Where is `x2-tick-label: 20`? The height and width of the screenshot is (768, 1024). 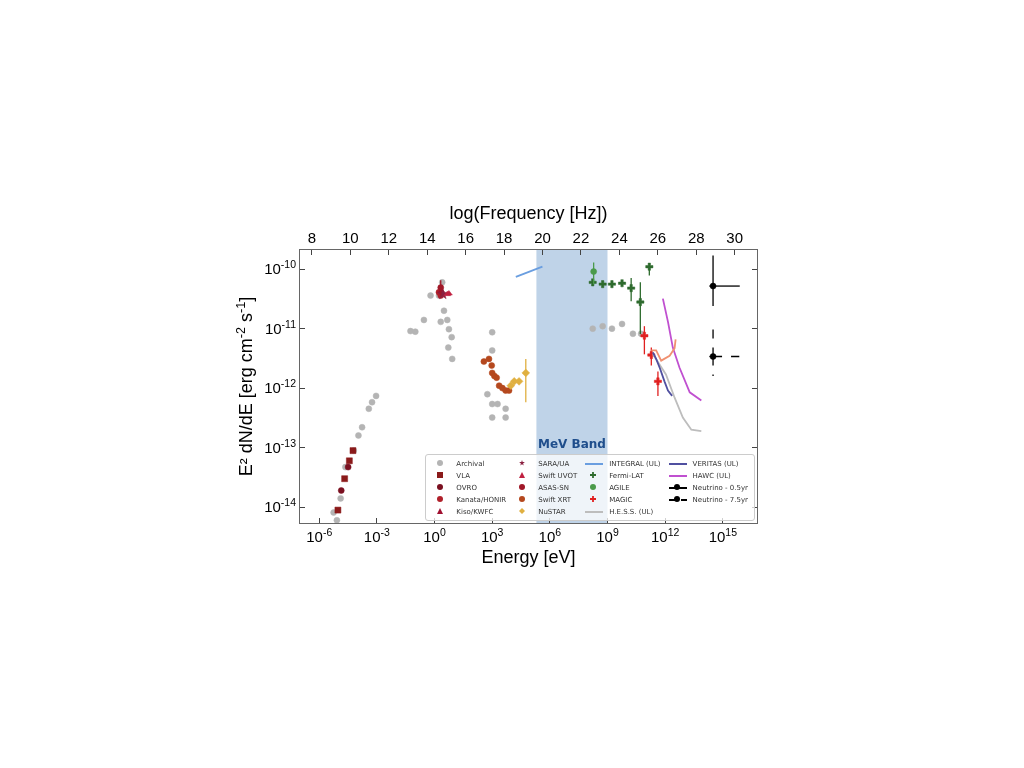
x2-tick-label: 20 is located at coordinates (542, 237).